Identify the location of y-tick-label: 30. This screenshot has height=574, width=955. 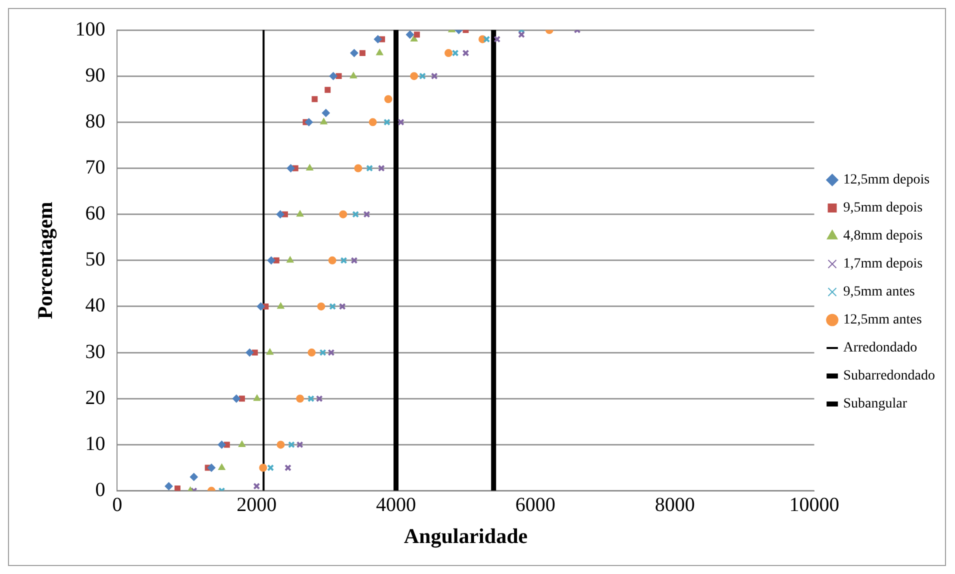
(95, 351).